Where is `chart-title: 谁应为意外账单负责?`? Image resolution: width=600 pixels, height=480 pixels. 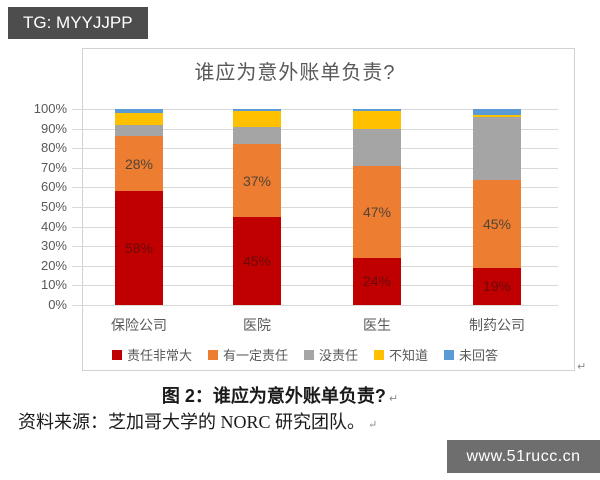 chart-title: 谁应为意外账单负责? is located at coordinates (295, 73).